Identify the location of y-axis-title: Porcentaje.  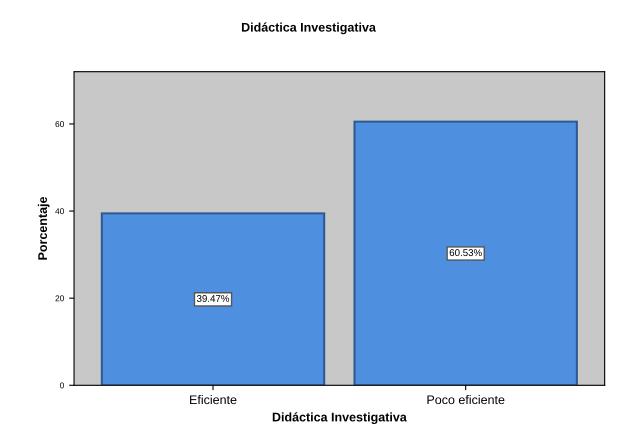
(44, 228).